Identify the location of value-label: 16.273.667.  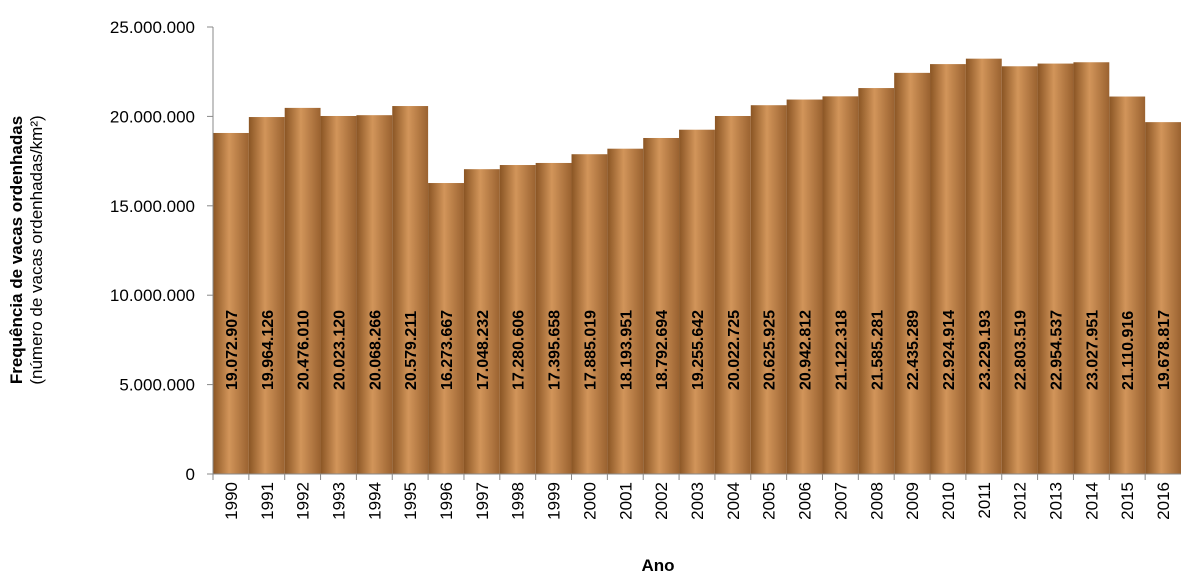
(447, 350).